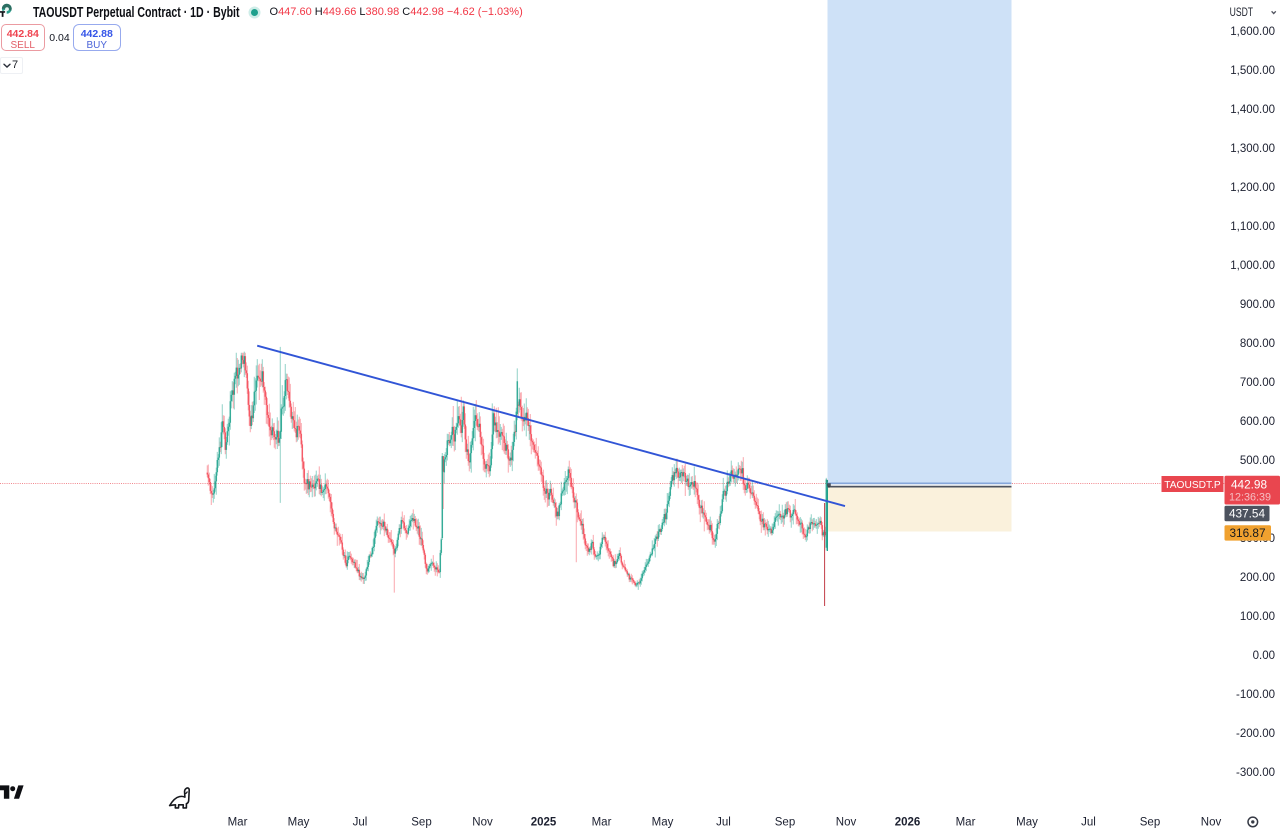  Describe the element at coordinates (1257, 344) in the screenshot. I see `svg-text: 800.00` at that location.